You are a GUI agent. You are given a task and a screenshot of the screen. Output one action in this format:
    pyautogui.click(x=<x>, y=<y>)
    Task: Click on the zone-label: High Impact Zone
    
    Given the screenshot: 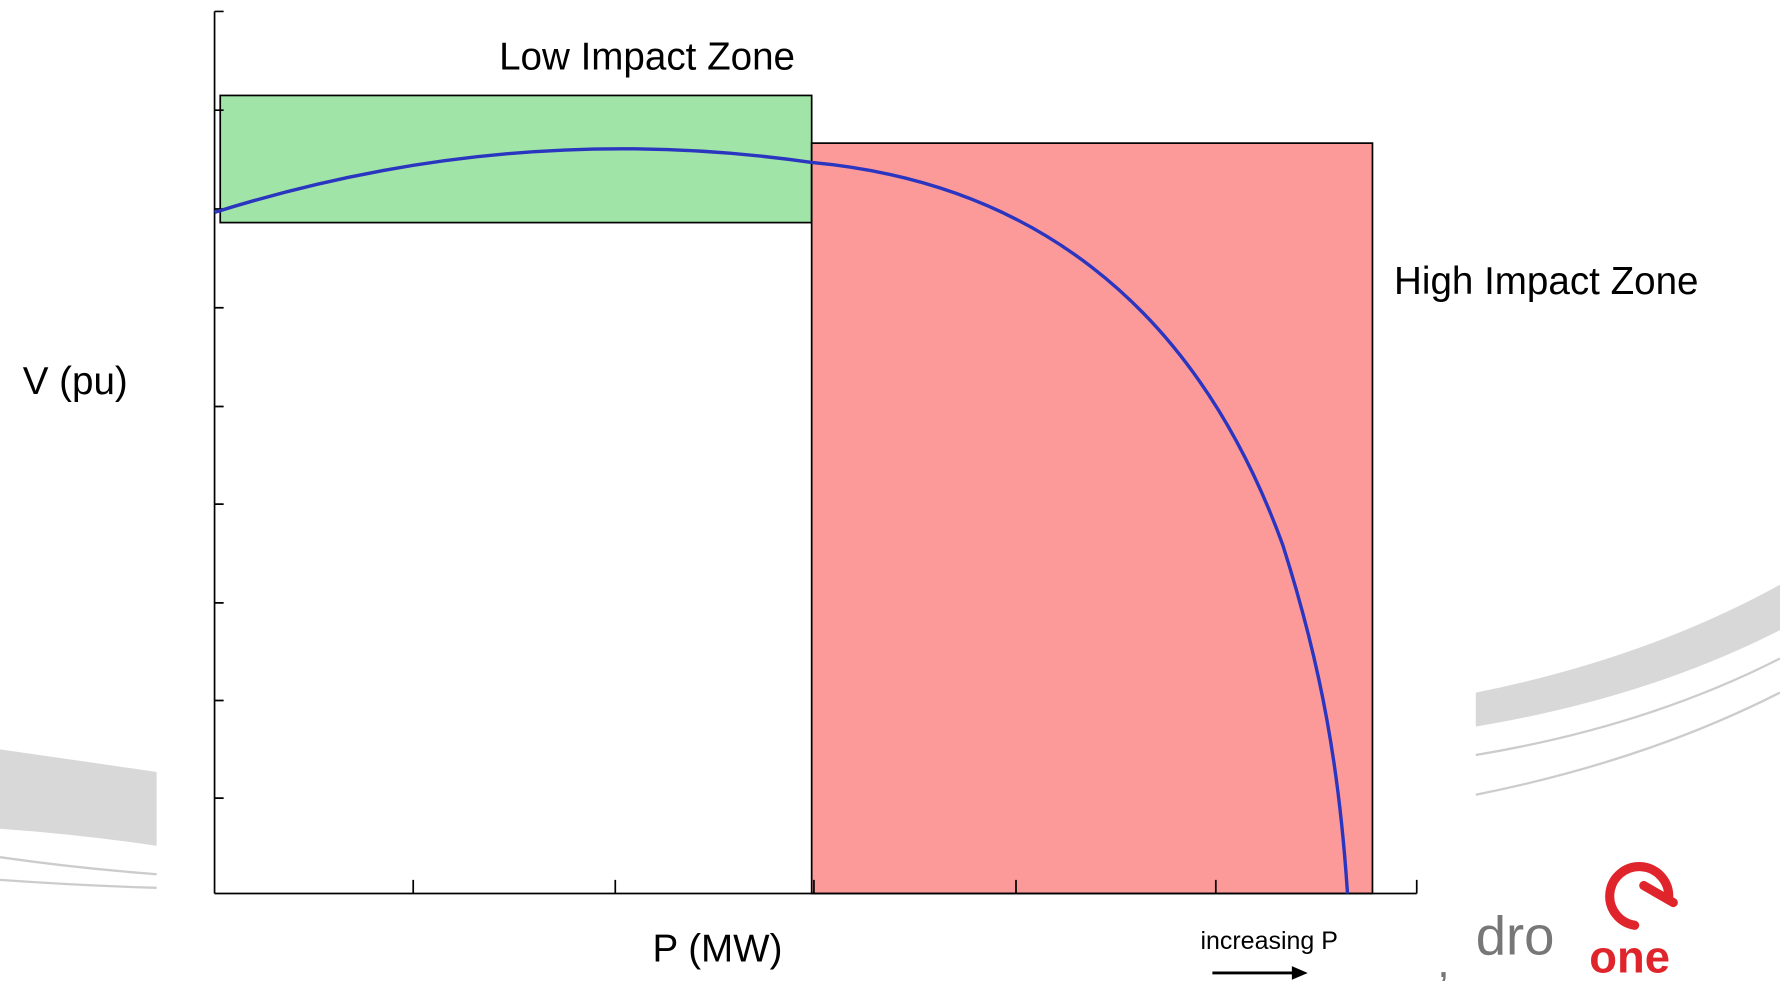 What is the action you would take?
    pyautogui.click(x=1546, y=281)
    